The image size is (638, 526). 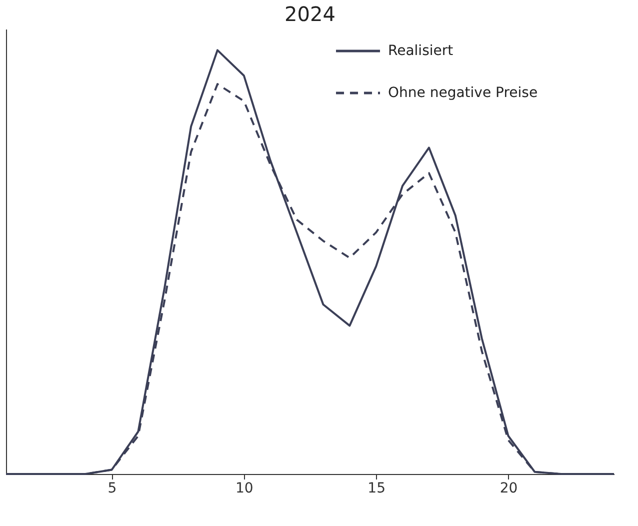 I want to click on legend-label: Realisiert, so click(x=421, y=51).